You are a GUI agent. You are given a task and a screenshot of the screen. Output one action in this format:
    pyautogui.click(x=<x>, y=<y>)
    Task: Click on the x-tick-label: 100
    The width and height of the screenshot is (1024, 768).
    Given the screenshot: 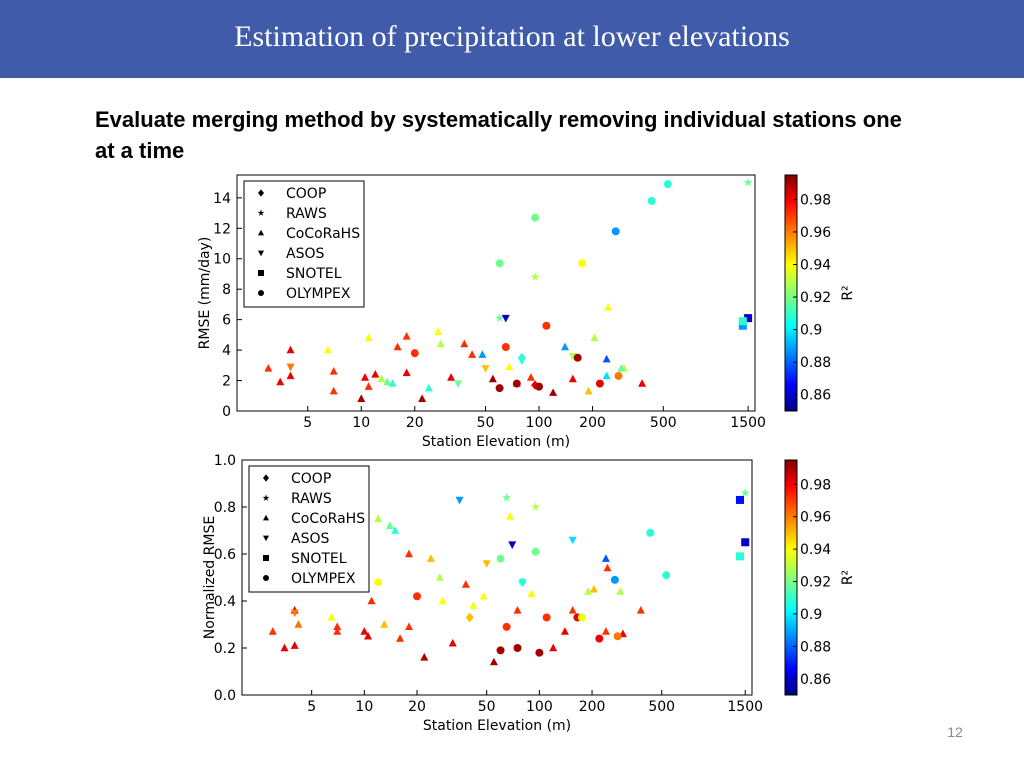 What is the action you would take?
    pyautogui.click(x=539, y=707)
    